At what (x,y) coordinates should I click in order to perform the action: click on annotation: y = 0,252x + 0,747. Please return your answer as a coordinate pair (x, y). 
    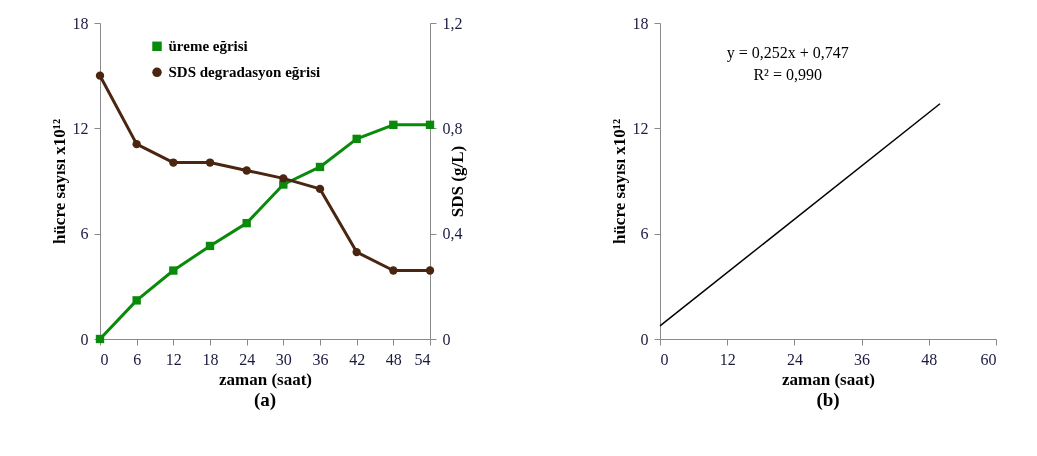
    Looking at the image, I should click on (787, 53).